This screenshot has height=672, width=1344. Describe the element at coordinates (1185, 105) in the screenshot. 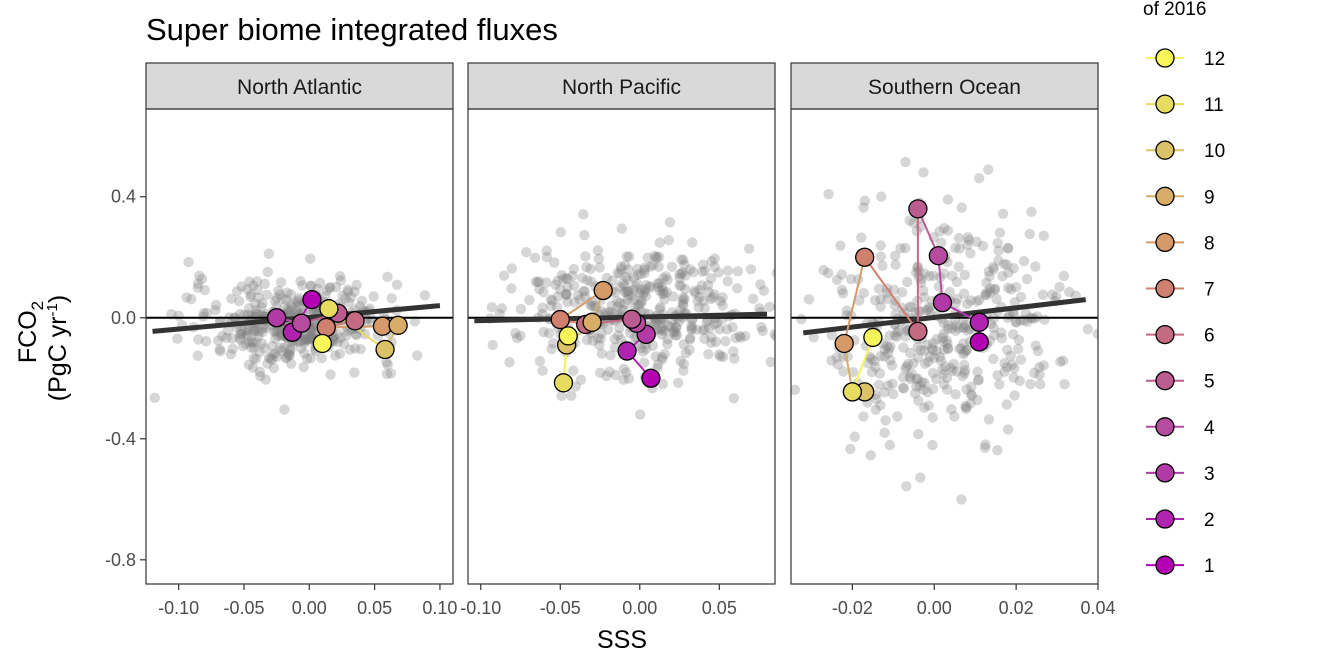

I see `legend-item: 11` at that location.